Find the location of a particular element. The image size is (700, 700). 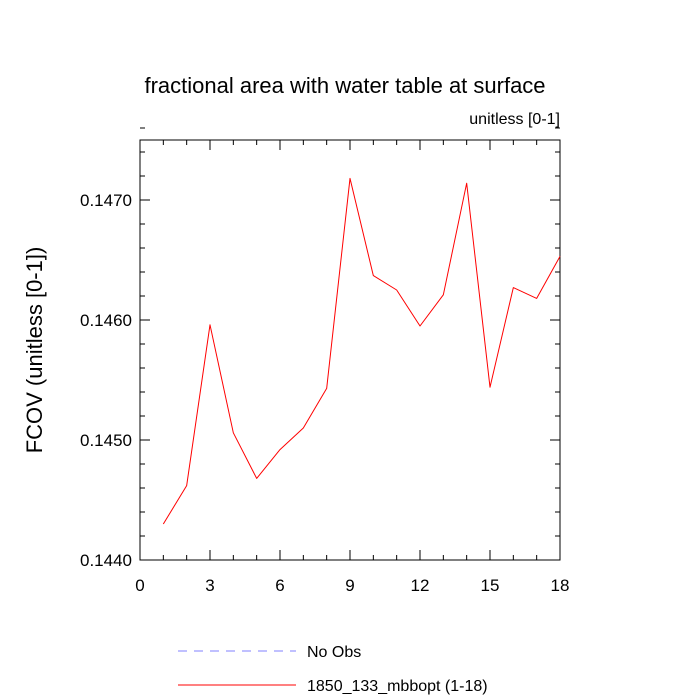

x-tick-label: 0 is located at coordinates (139, 585).